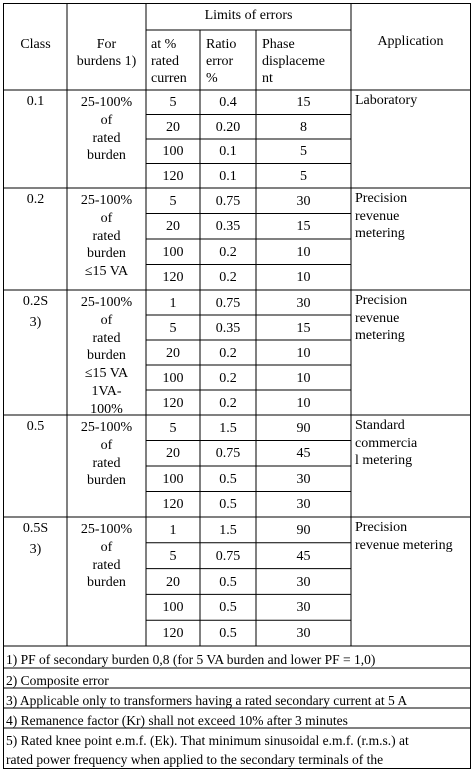 Image resolution: width=475 pixels, height=772 pixels. Describe the element at coordinates (303, 127) in the screenshot. I see `phase-displacement: 8` at that location.